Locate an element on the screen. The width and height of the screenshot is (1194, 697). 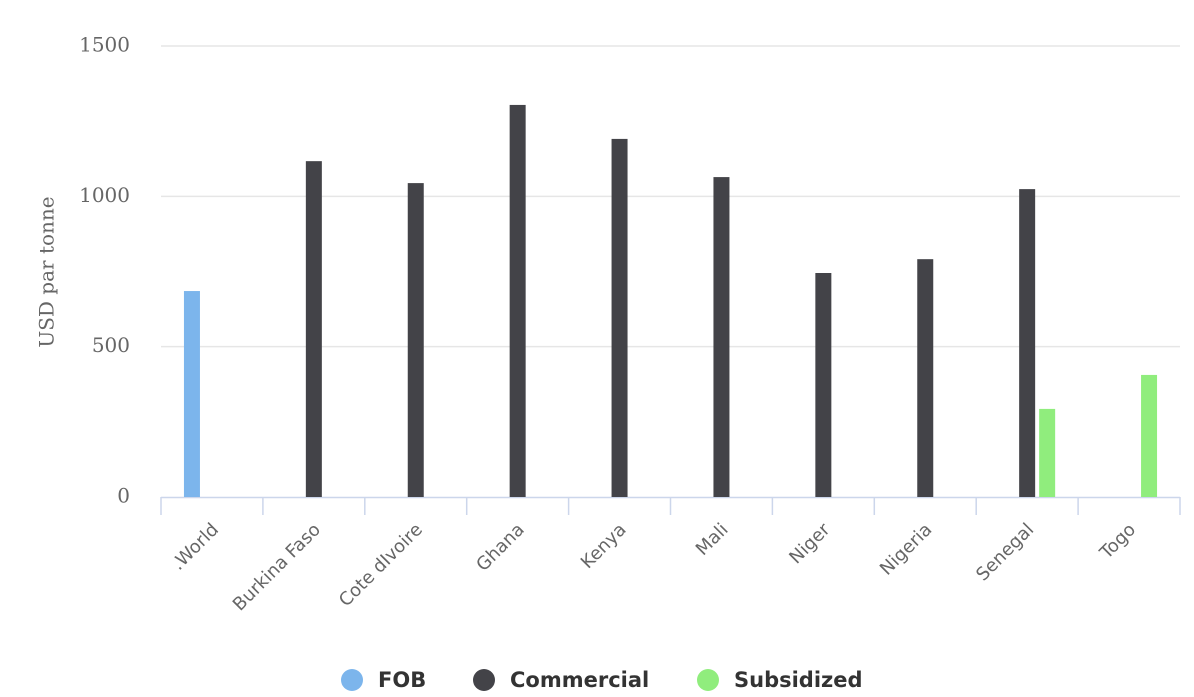
y-tick-label: 1500 is located at coordinates (104, 45).